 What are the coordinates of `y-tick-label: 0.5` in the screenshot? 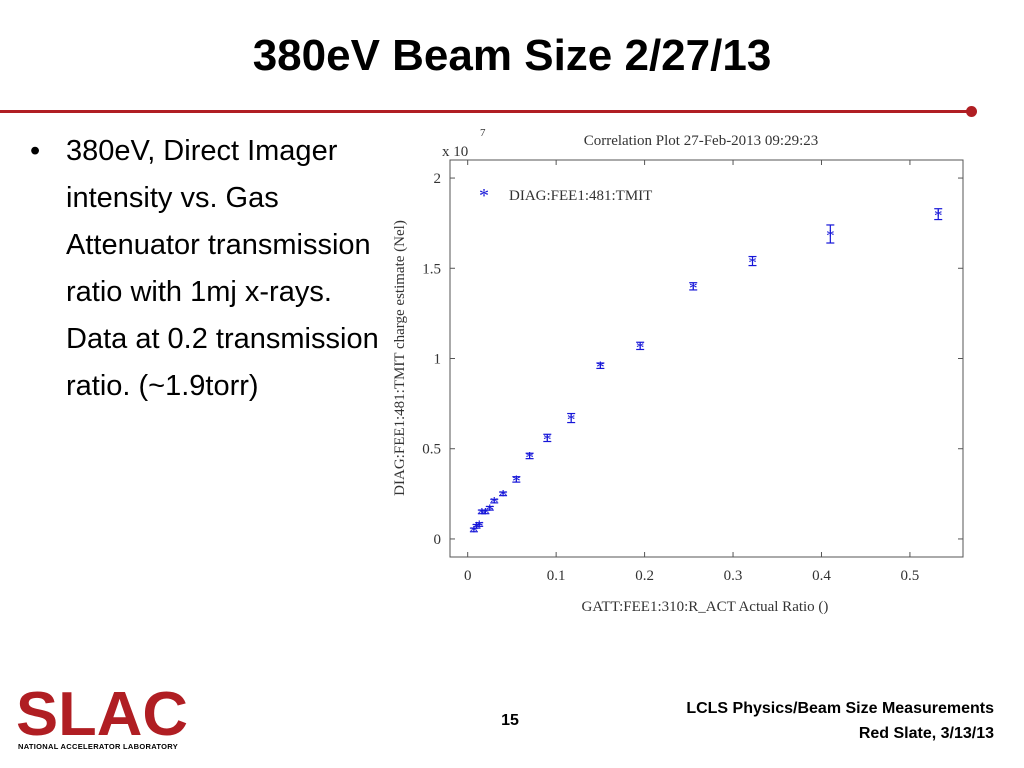 It's located at (431, 450).